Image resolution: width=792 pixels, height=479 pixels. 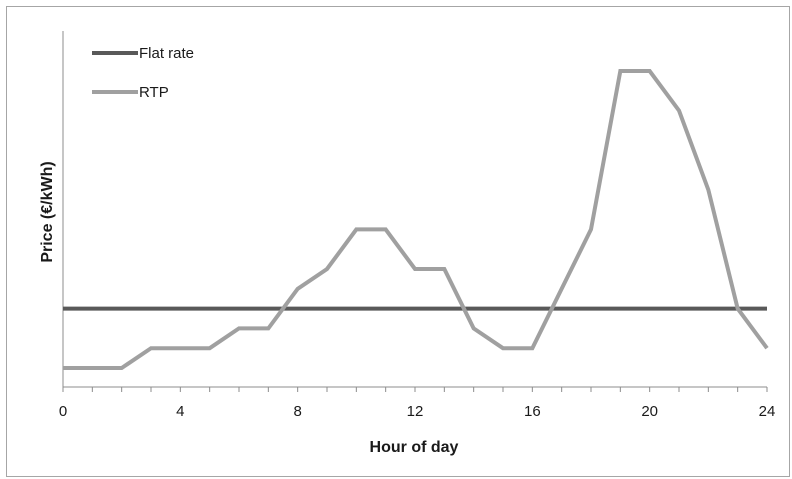 I want to click on x-tick-label: 24, so click(x=767, y=411).